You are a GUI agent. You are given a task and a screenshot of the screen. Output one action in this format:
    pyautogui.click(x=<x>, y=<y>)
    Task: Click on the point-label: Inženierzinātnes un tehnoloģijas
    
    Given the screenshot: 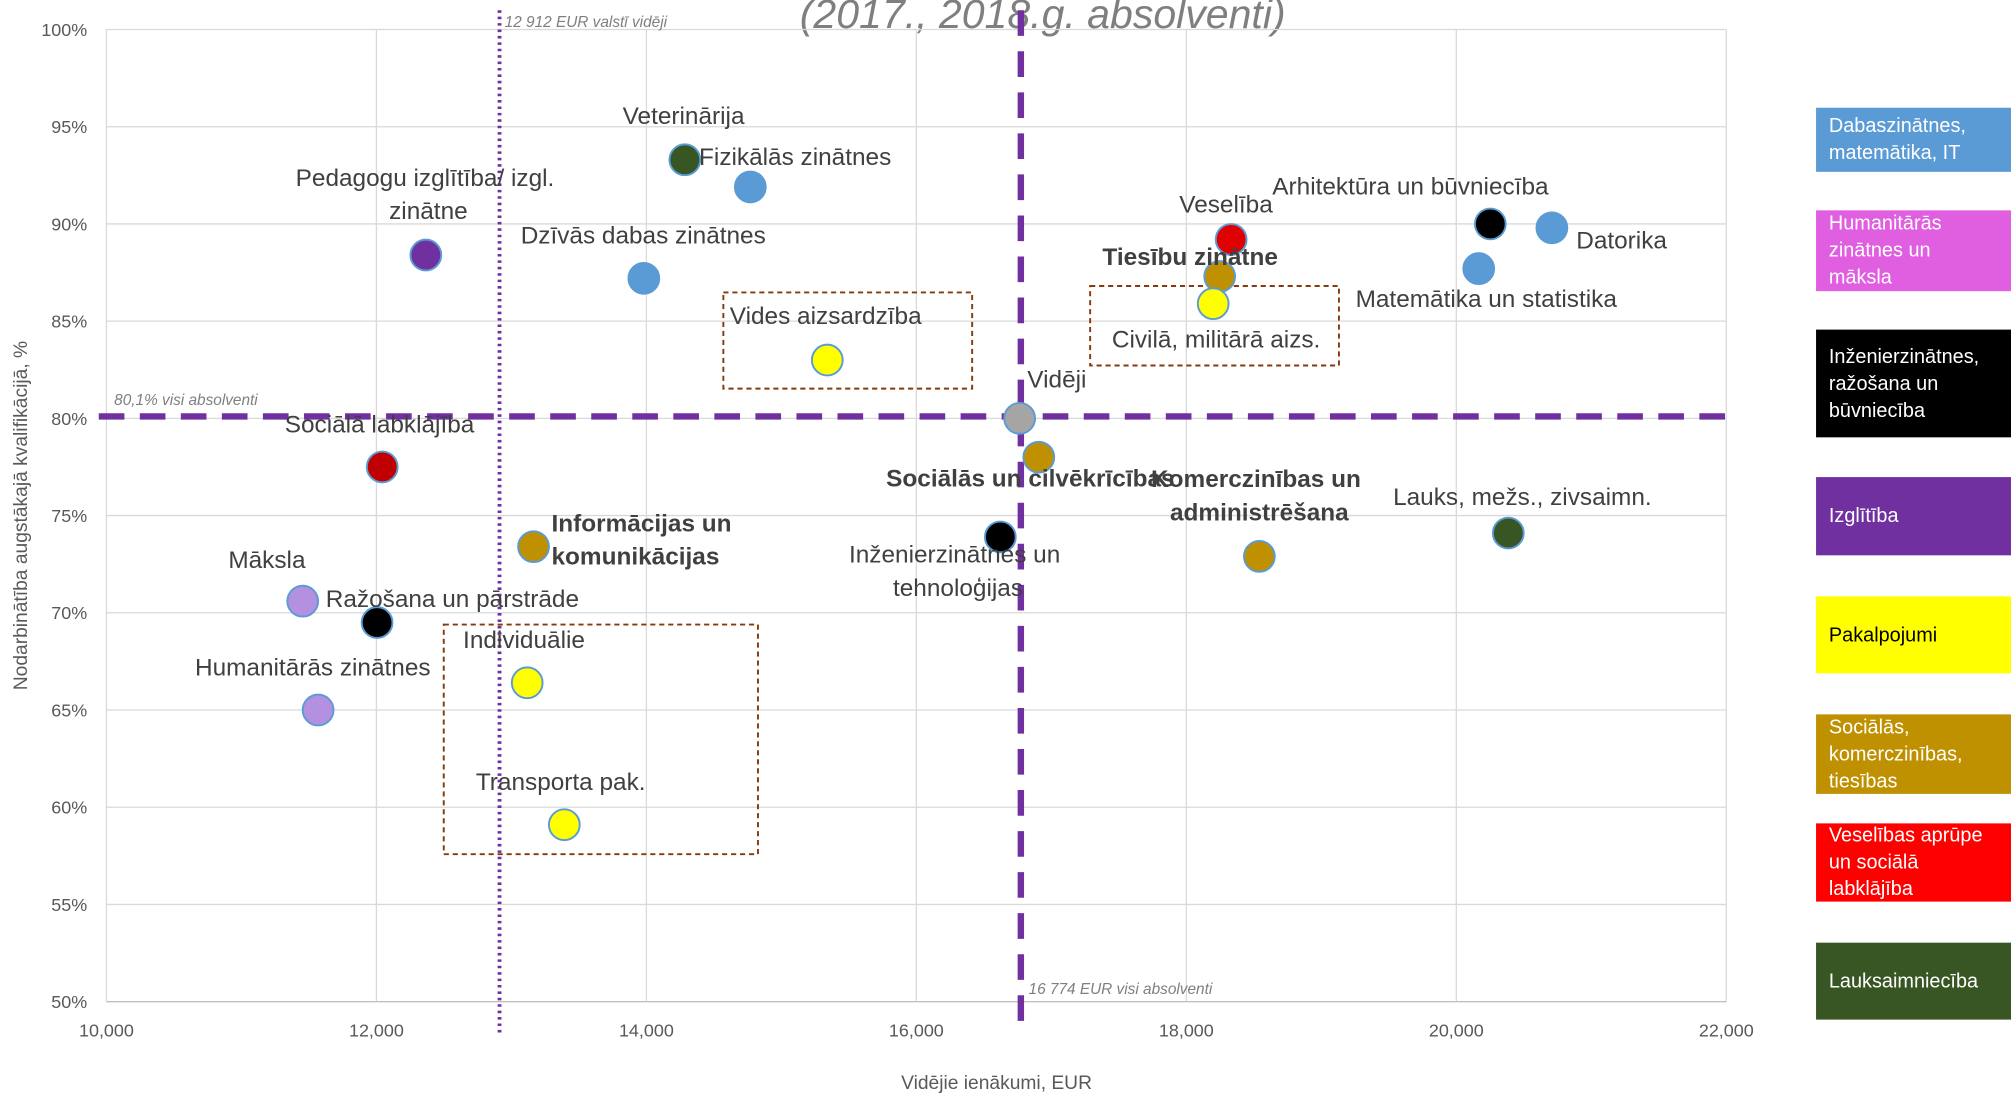 What is the action you would take?
    pyautogui.click(x=958, y=572)
    